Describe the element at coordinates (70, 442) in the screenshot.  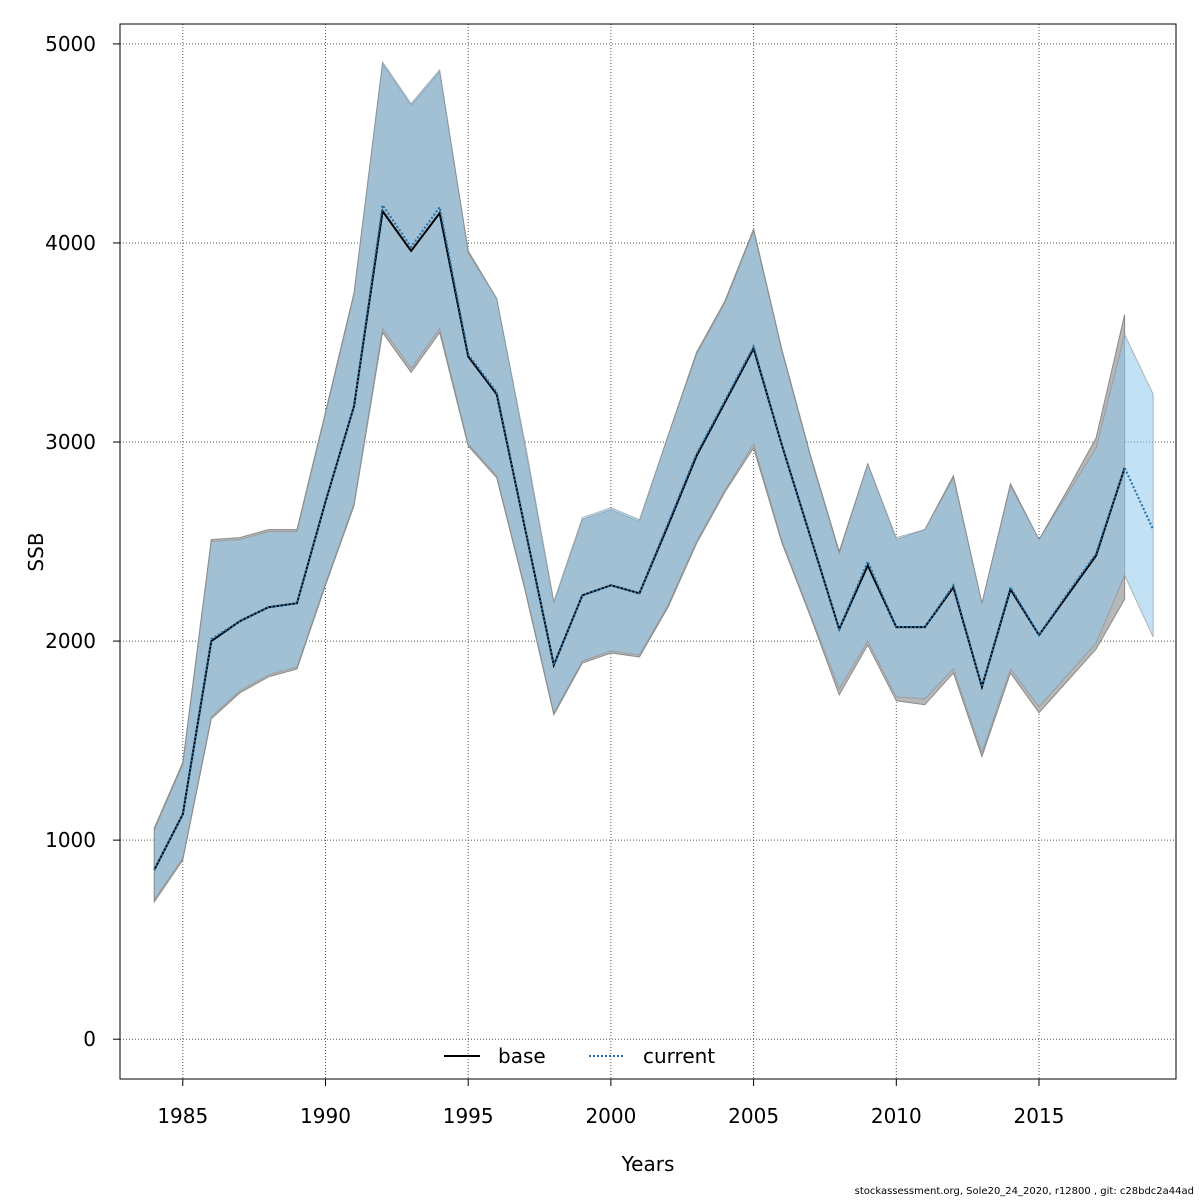
I see `y-tick-label: 3000` at that location.